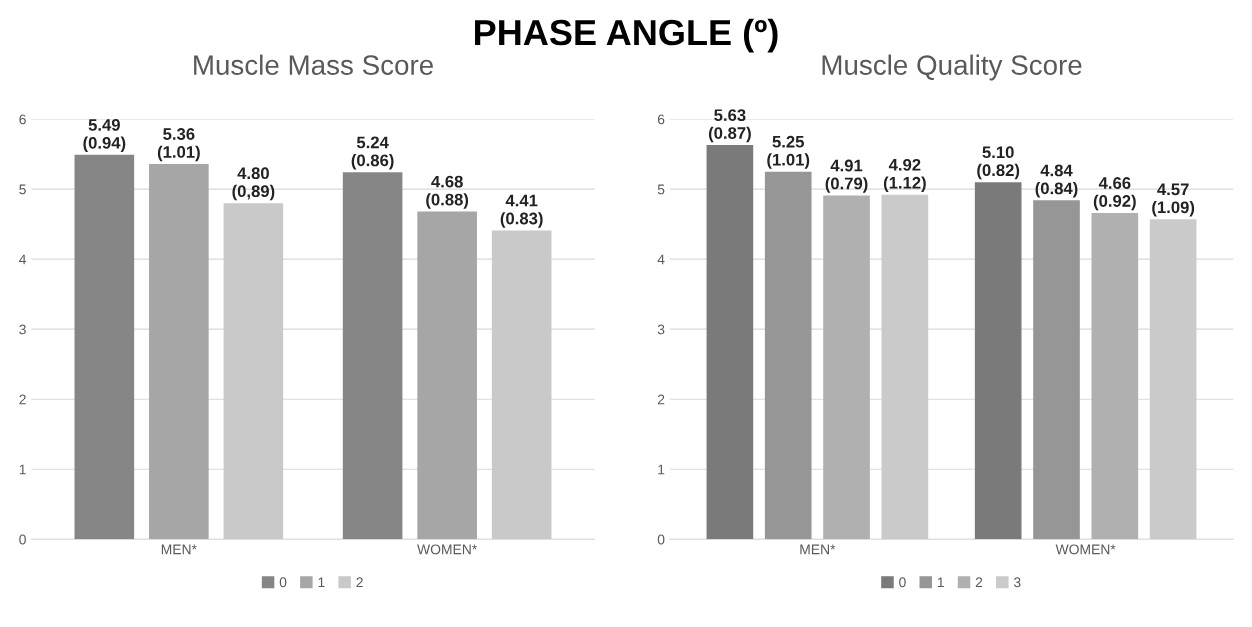  What do you see at coordinates (729, 126) in the screenshot?
I see `data-label: 5.63 (0.87)` at bounding box center [729, 126].